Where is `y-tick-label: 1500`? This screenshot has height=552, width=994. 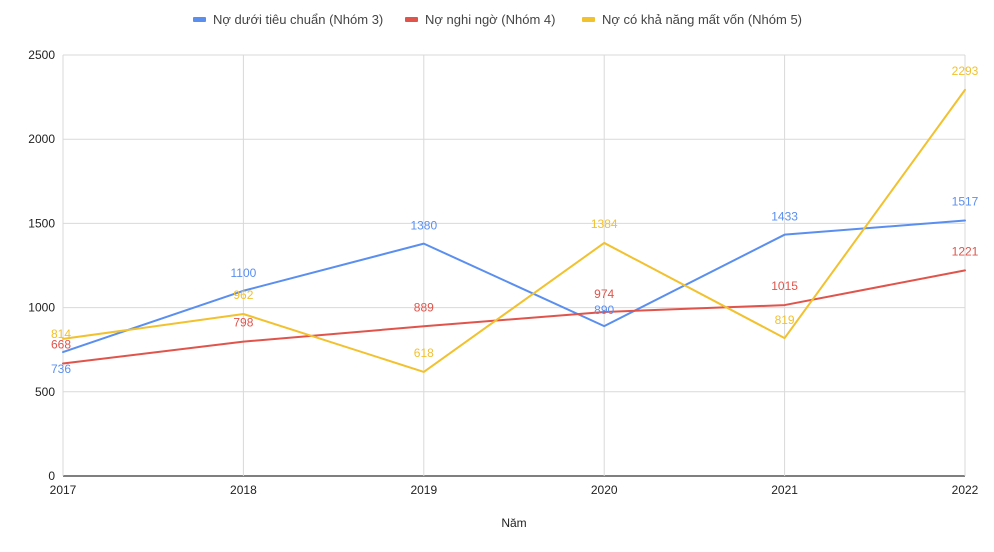
y-tick-label: 1500 is located at coordinates (41, 223).